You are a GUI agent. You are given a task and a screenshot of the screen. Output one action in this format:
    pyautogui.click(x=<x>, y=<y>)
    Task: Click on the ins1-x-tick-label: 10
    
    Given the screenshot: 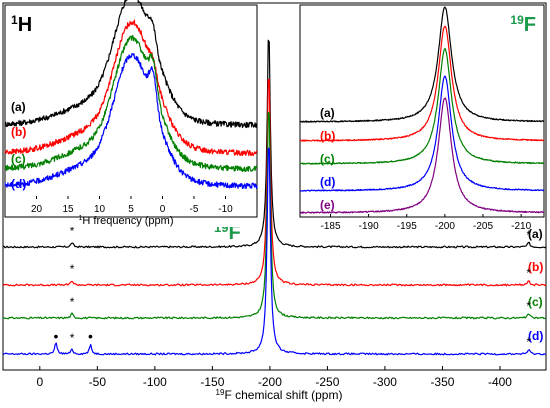 What is the action you would take?
    pyautogui.click(x=100, y=209)
    